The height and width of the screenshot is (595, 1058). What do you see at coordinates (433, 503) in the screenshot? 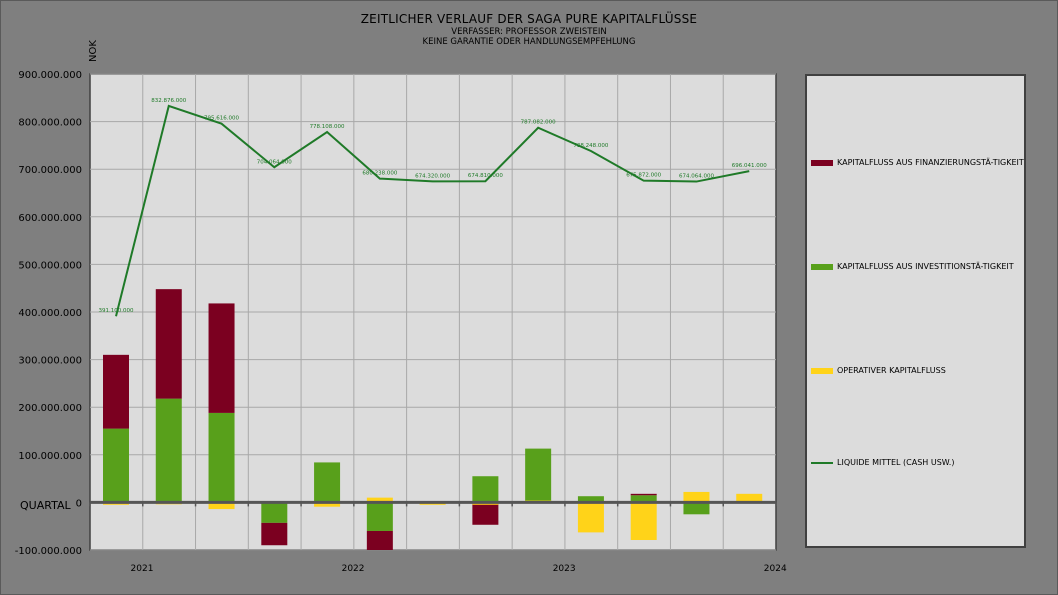
I see `zero-axis` at bounding box center [433, 503].